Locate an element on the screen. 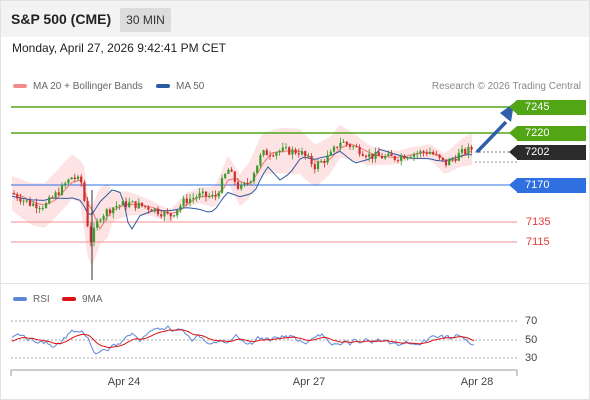 Image resolution: width=590 pixels, height=400 pixels. legend-ma50: MA 50 is located at coordinates (180, 86).